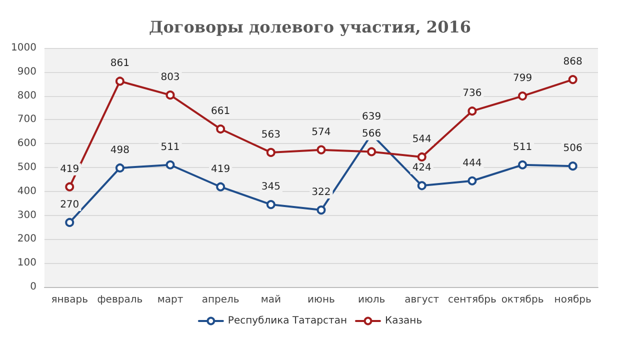 This screenshot has height=343, width=620. What do you see at coordinates (26, 239) in the screenshot?
I see `y-tick-label: 200` at bounding box center [26, 239].